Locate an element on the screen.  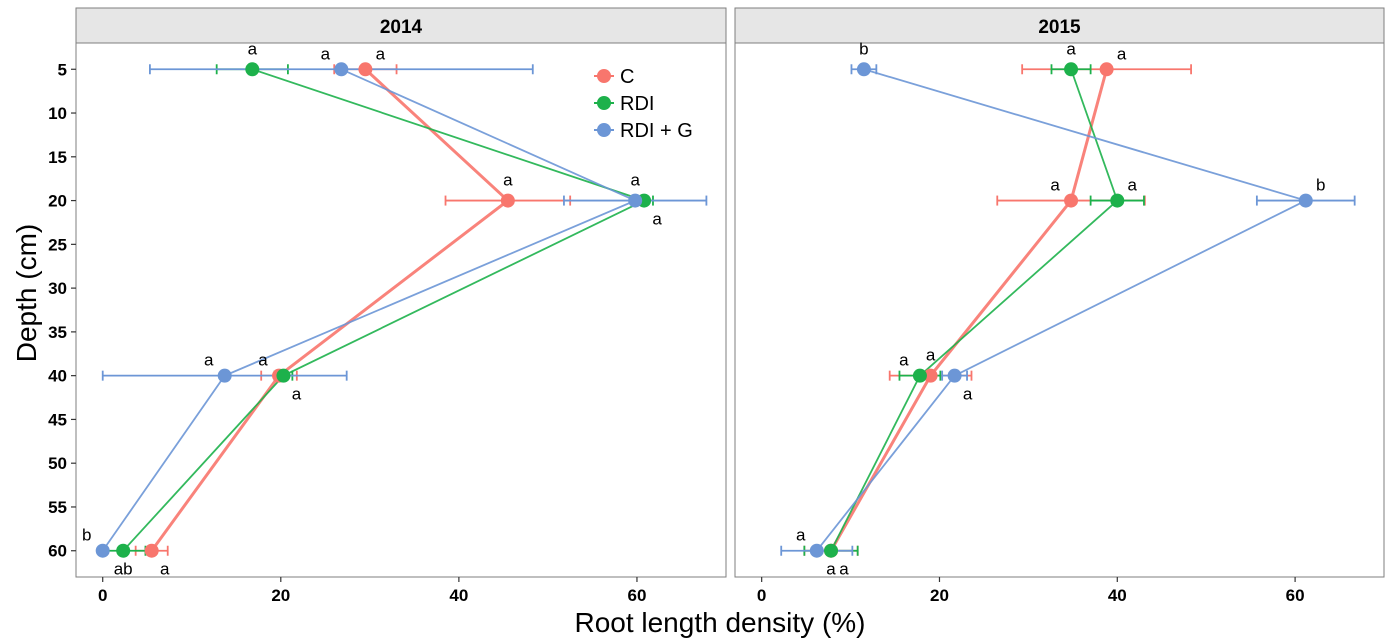
y-tick-label: 55 is located at coordinates (57, 507).